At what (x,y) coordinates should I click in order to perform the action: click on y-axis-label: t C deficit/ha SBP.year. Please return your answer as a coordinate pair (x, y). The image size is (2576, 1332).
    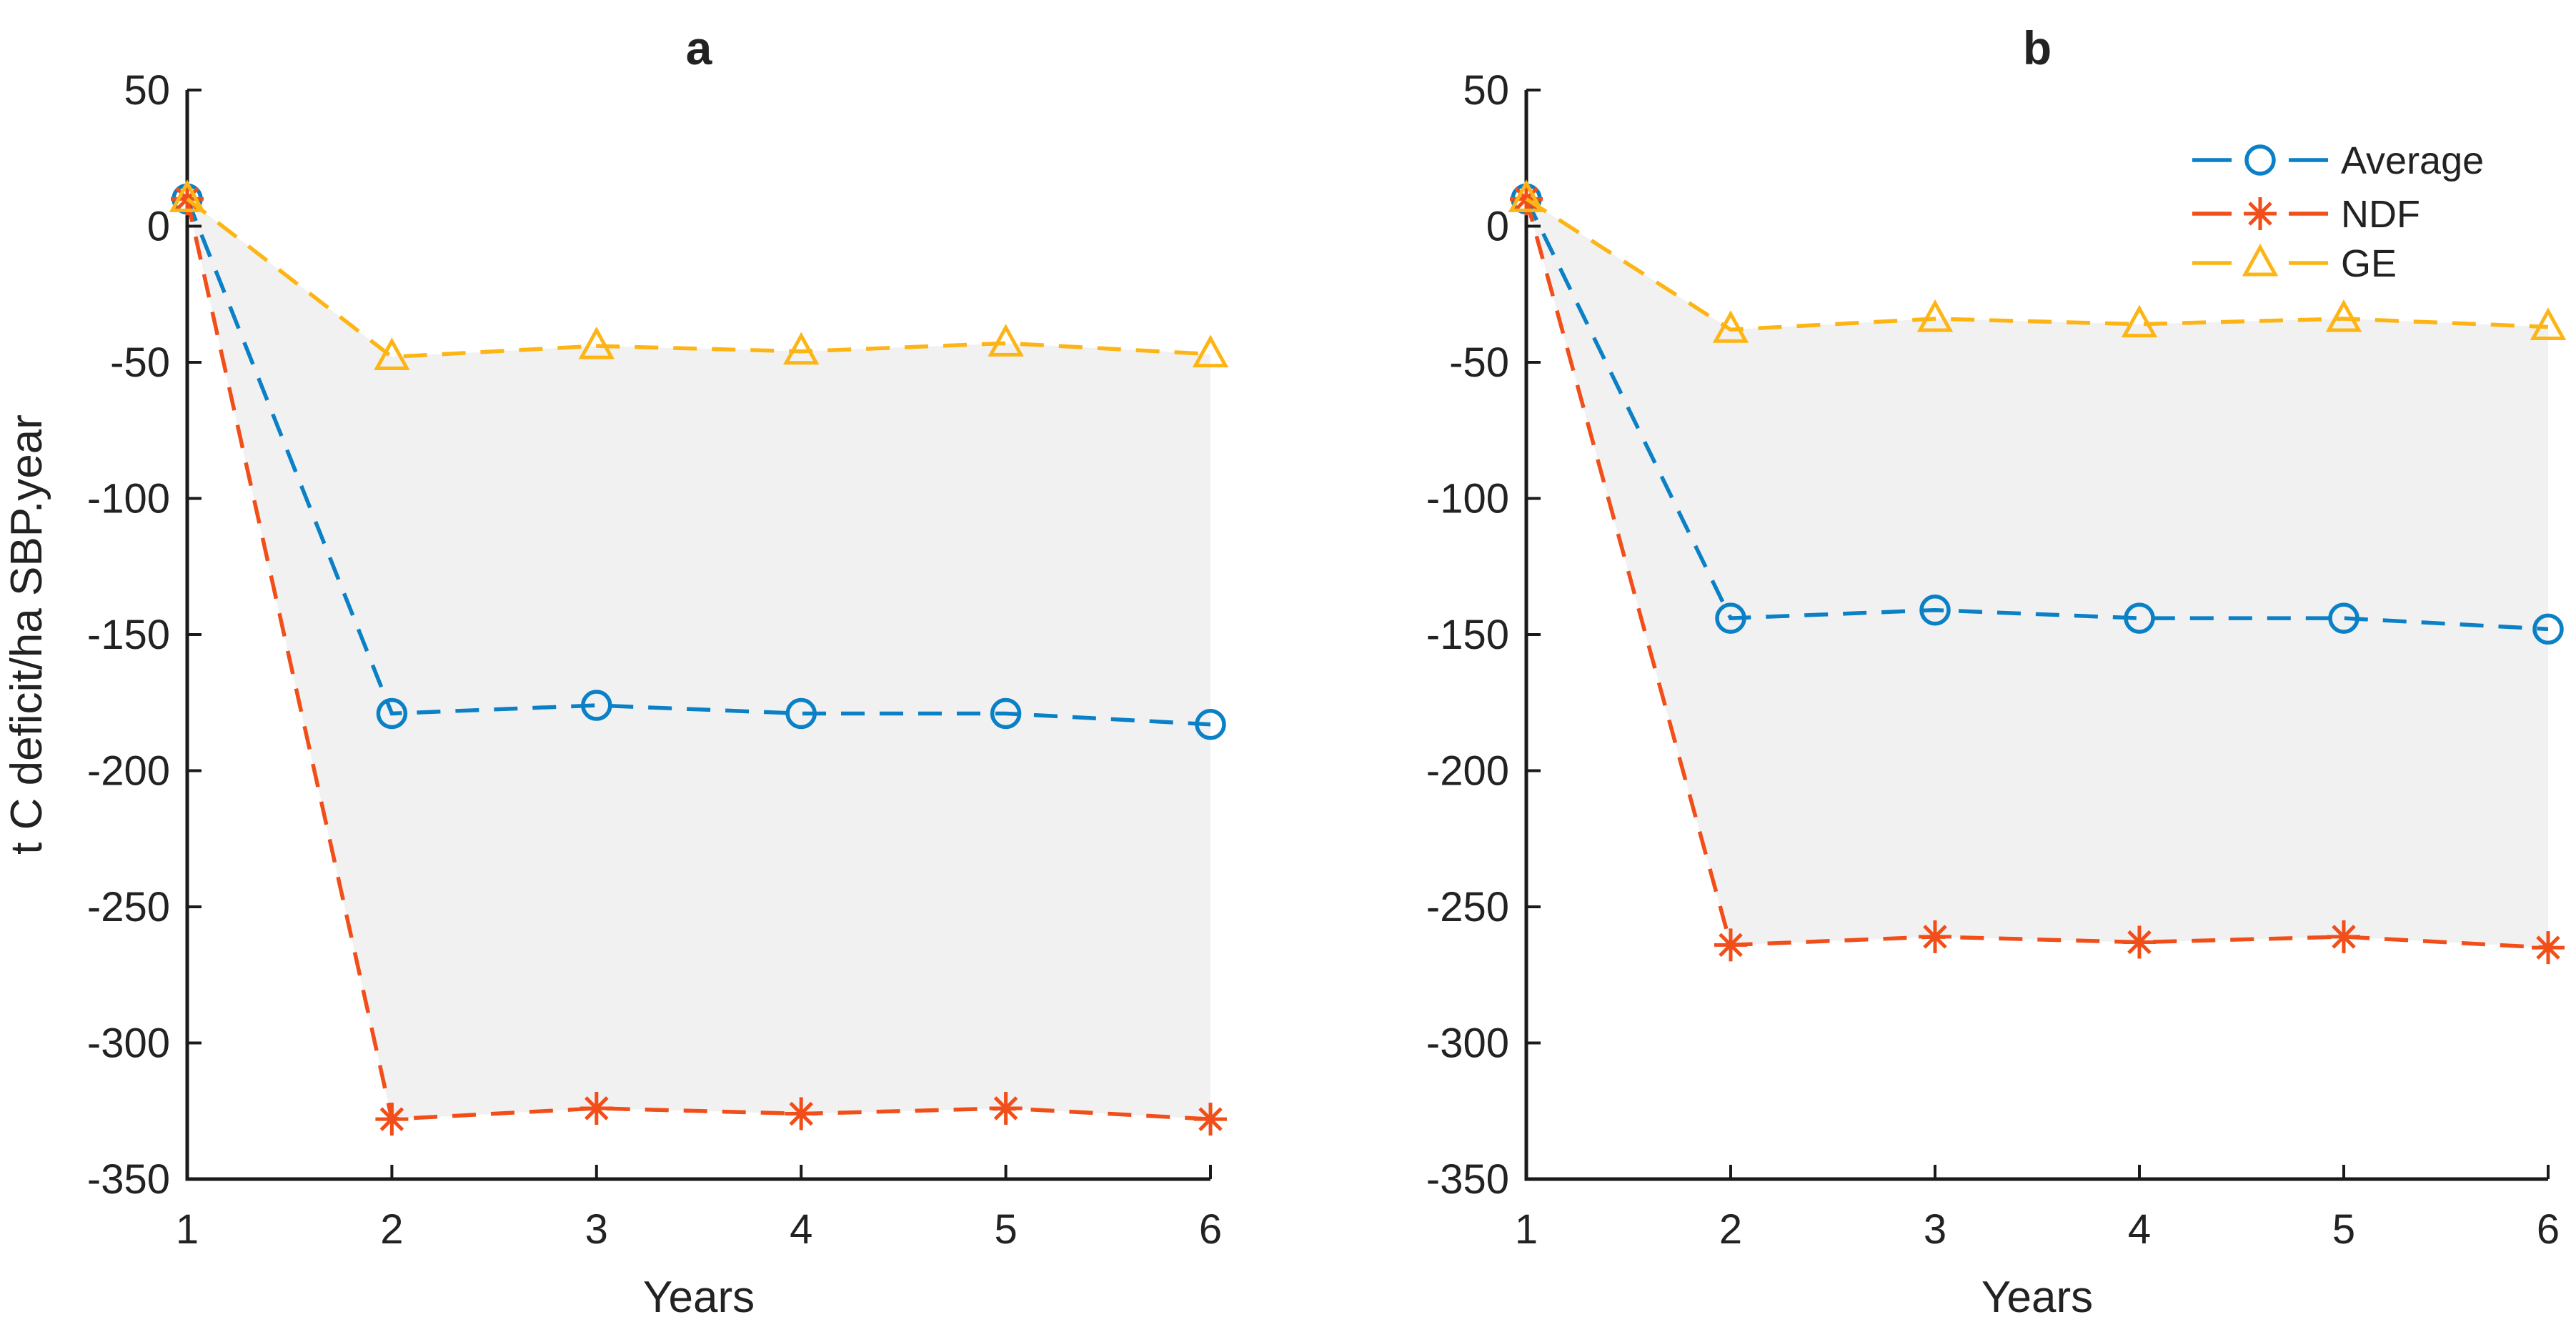
    Looking at the image, I should click on (26, 634).